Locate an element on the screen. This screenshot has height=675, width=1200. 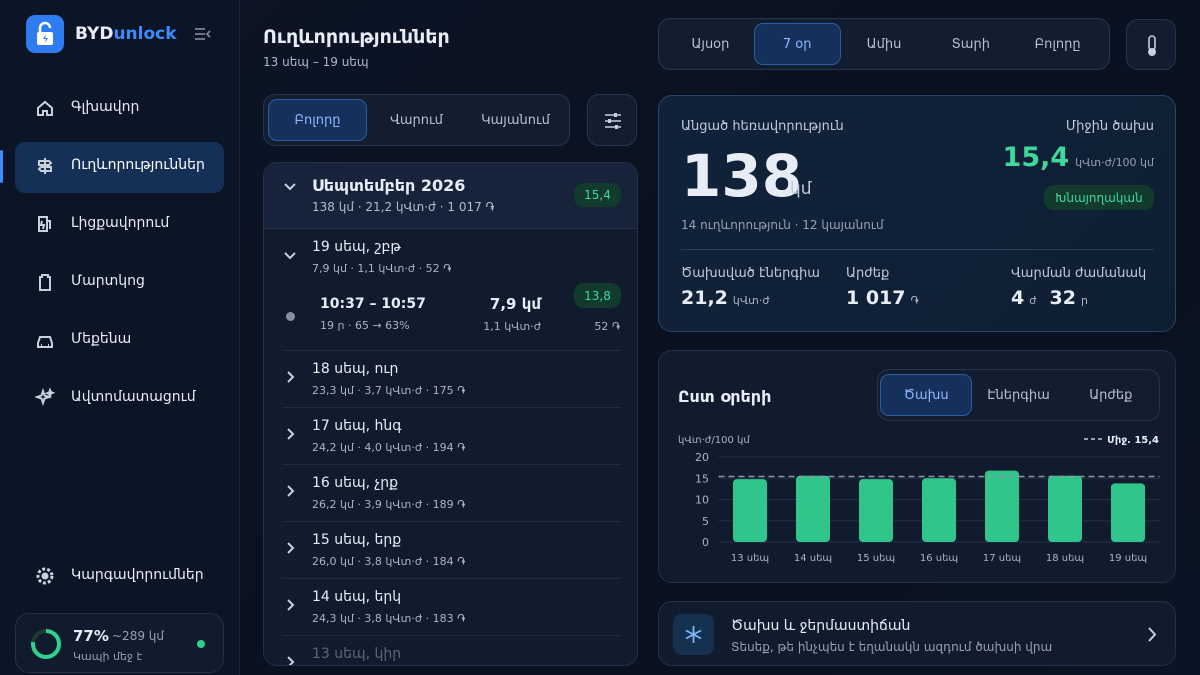
period-tabs: Այսօր 7 օր Ամիս Տարի Բոլորը is located at coordinates (884, 44).